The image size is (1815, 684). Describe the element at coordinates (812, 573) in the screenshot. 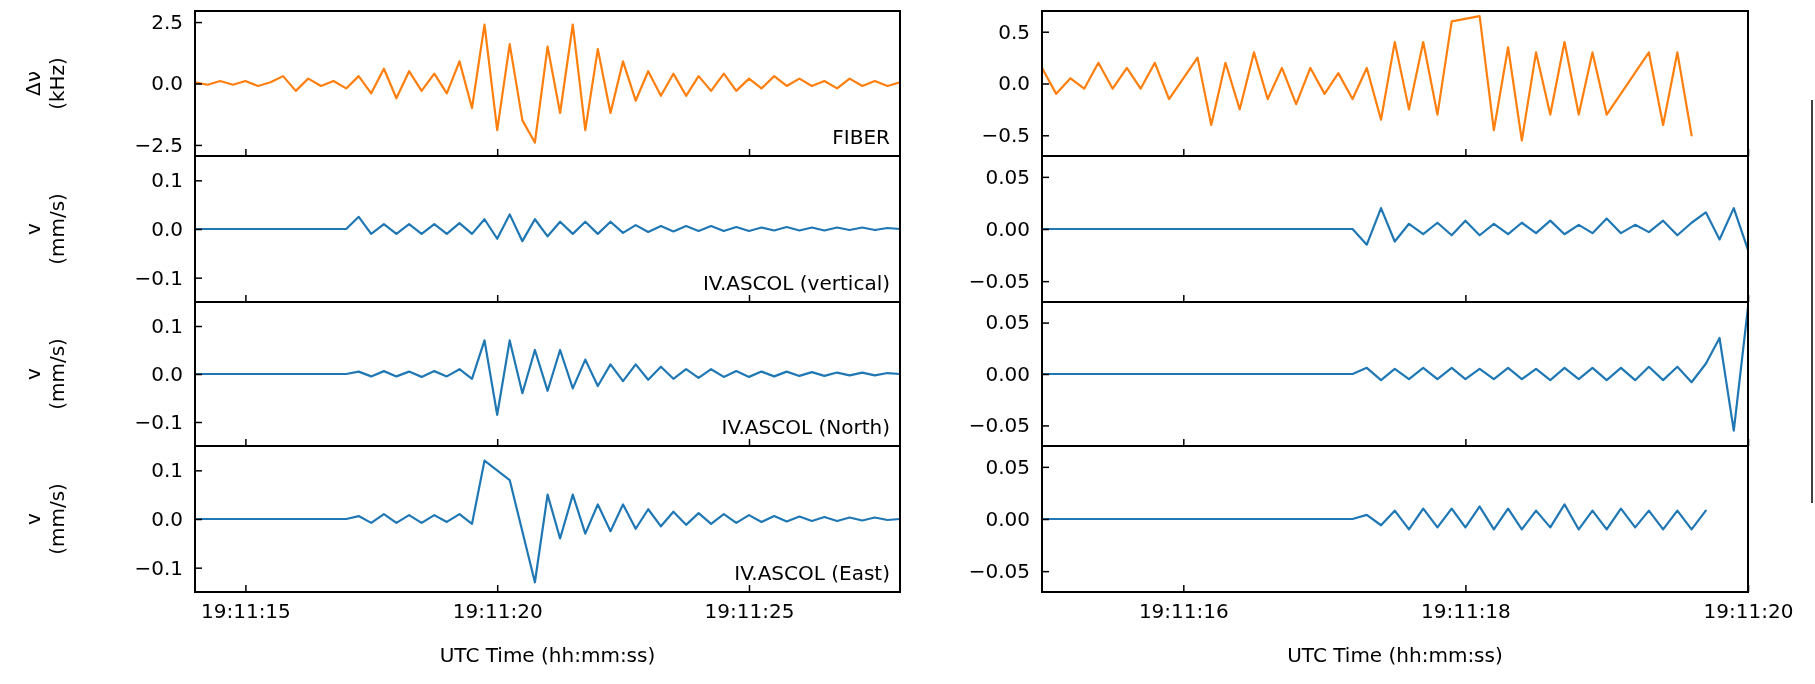

I see `annotation: IV.ASCOL (East)` at that location.